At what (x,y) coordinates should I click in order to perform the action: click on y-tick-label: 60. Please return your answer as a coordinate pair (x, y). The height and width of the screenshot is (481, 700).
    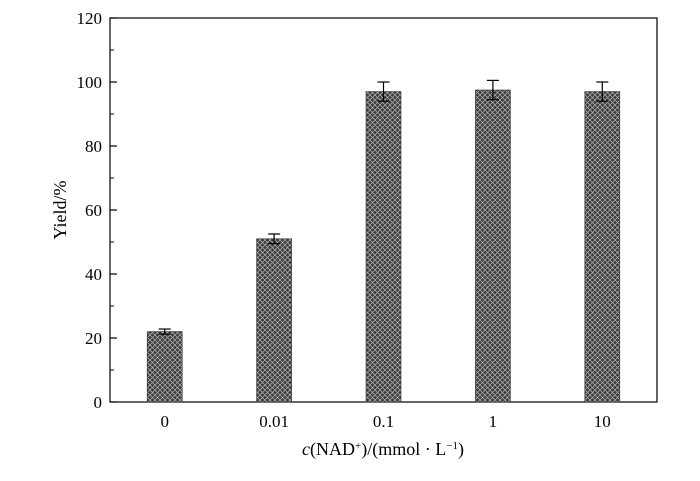
    Looking at the image, I should click on (93, 210).